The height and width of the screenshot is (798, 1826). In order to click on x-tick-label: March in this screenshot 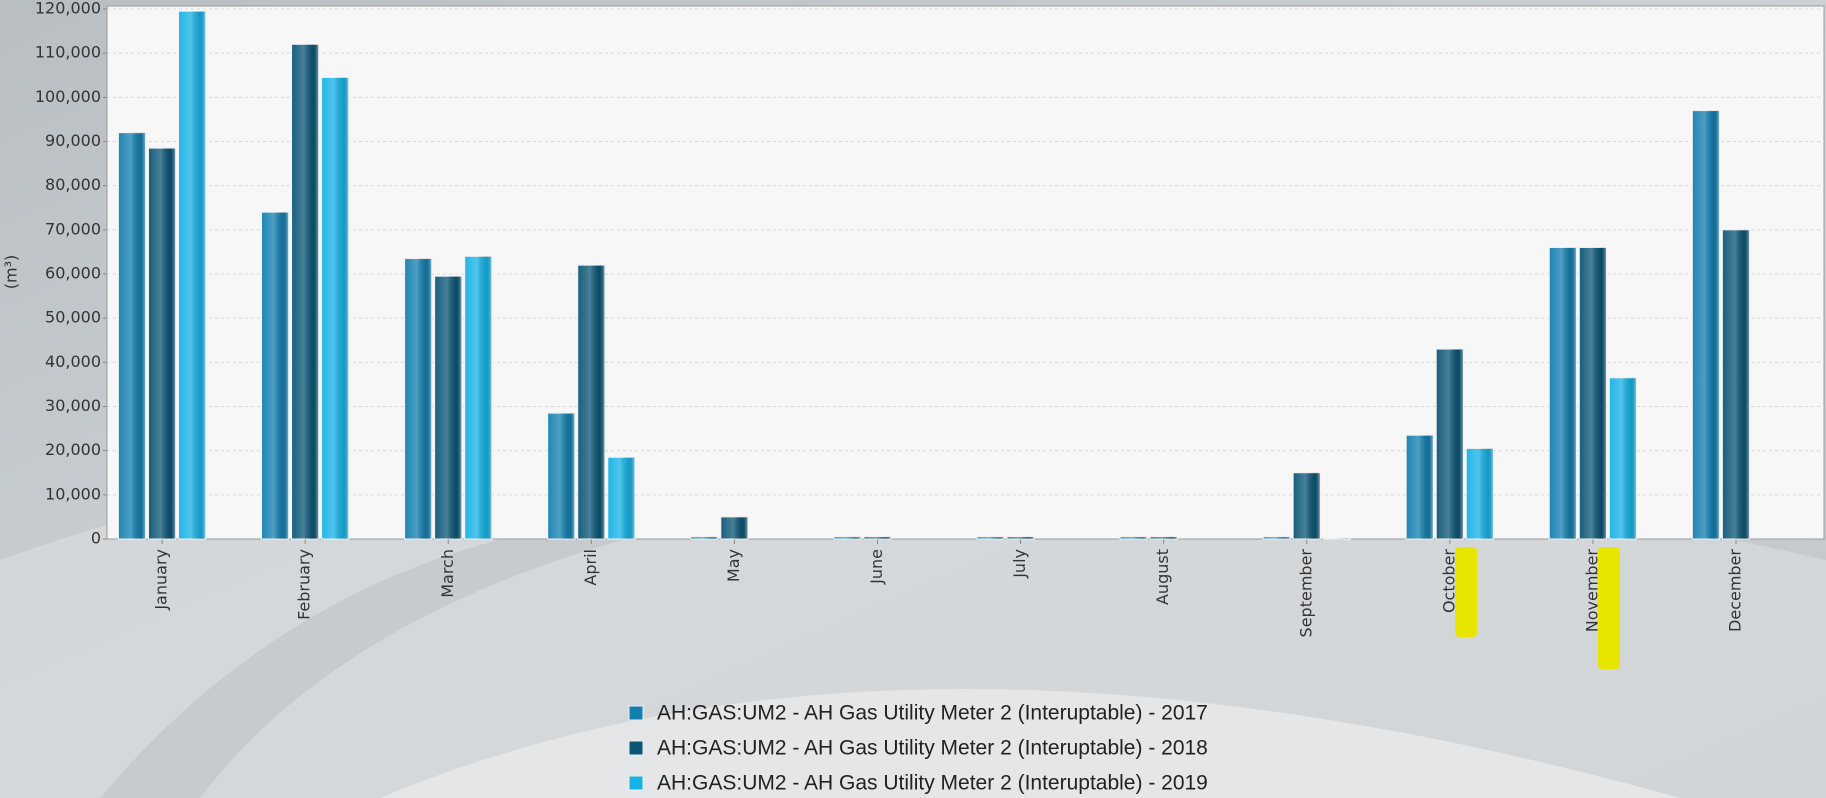, I will do `click(447, 573)`.